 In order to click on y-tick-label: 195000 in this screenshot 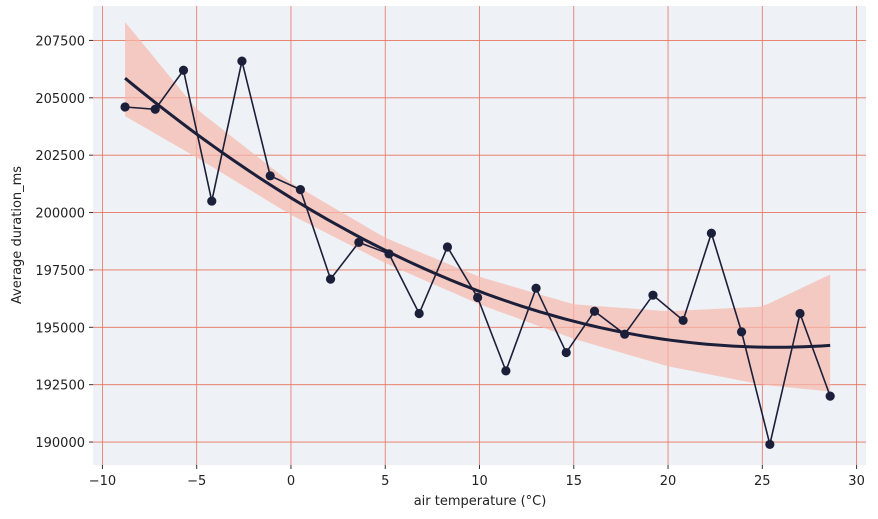, I will do `click(60, 328)`.